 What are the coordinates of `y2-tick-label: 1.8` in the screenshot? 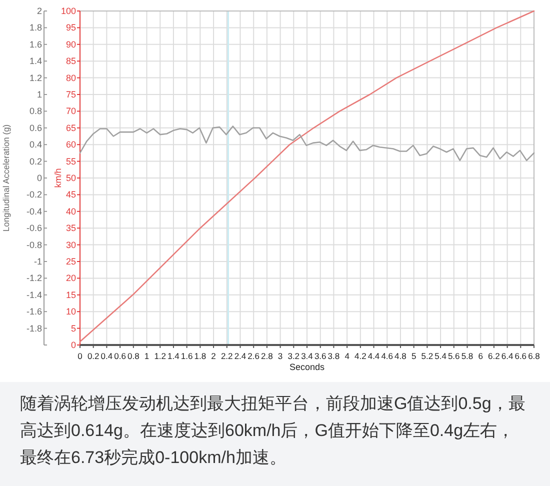 It's located at (35, 27).